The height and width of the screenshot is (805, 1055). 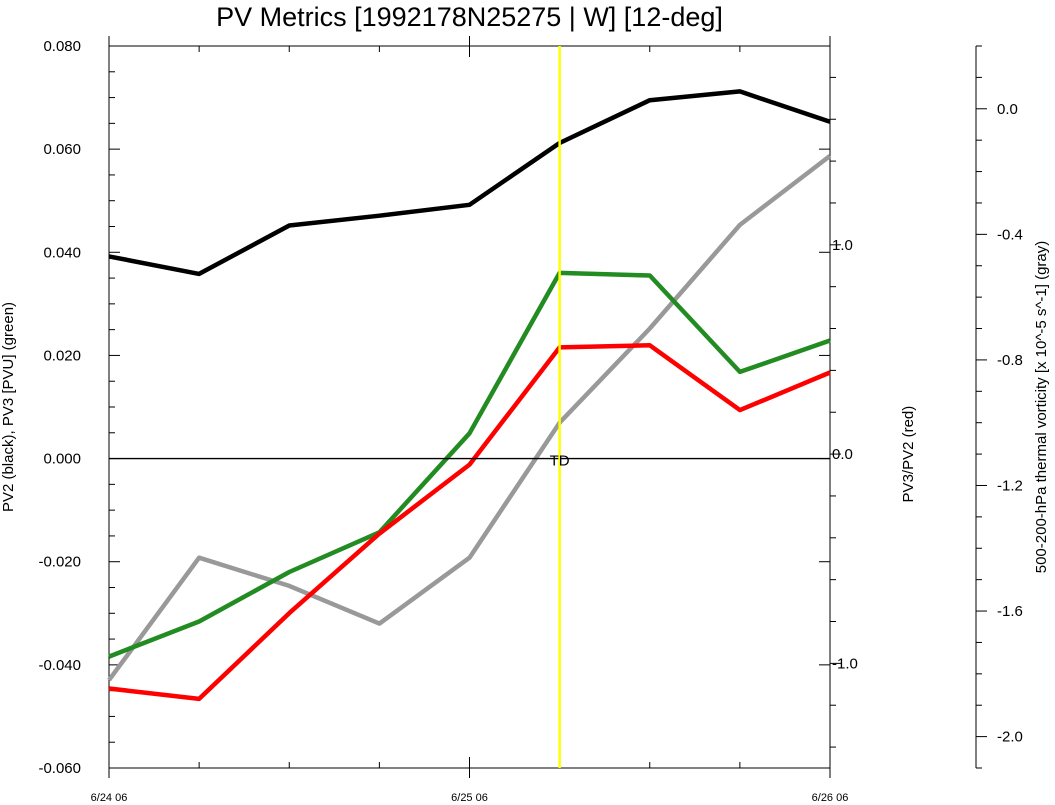 What do you see at coordinates (1010, 485) in the screenshot?
I see `vorticity-tick-label: -1.2` at bounding box center [1010, 485].